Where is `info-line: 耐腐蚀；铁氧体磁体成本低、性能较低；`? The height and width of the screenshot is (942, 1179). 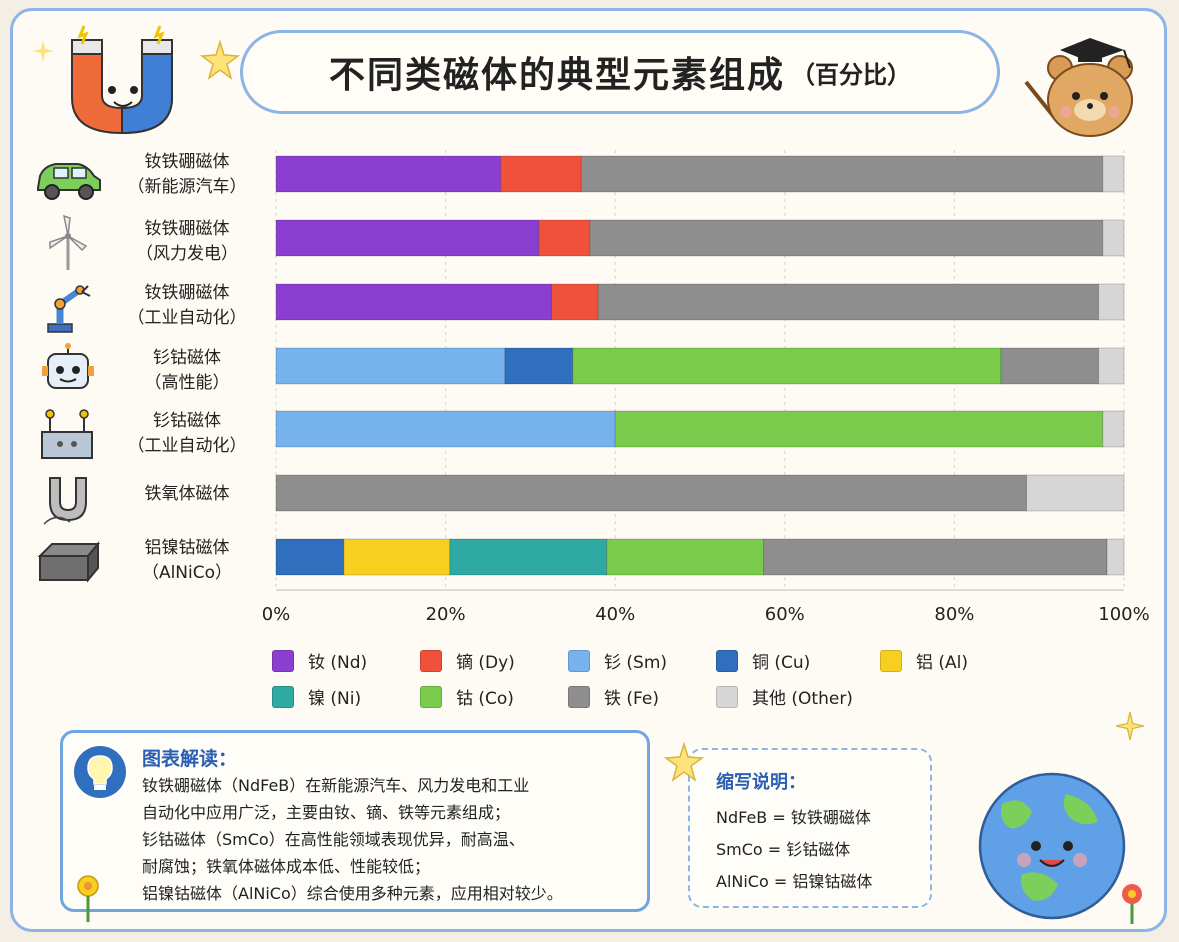
info-line: 耐腐蚀；铁氧体磁体成本低、性能较低； is located at coordinates (286, 866).